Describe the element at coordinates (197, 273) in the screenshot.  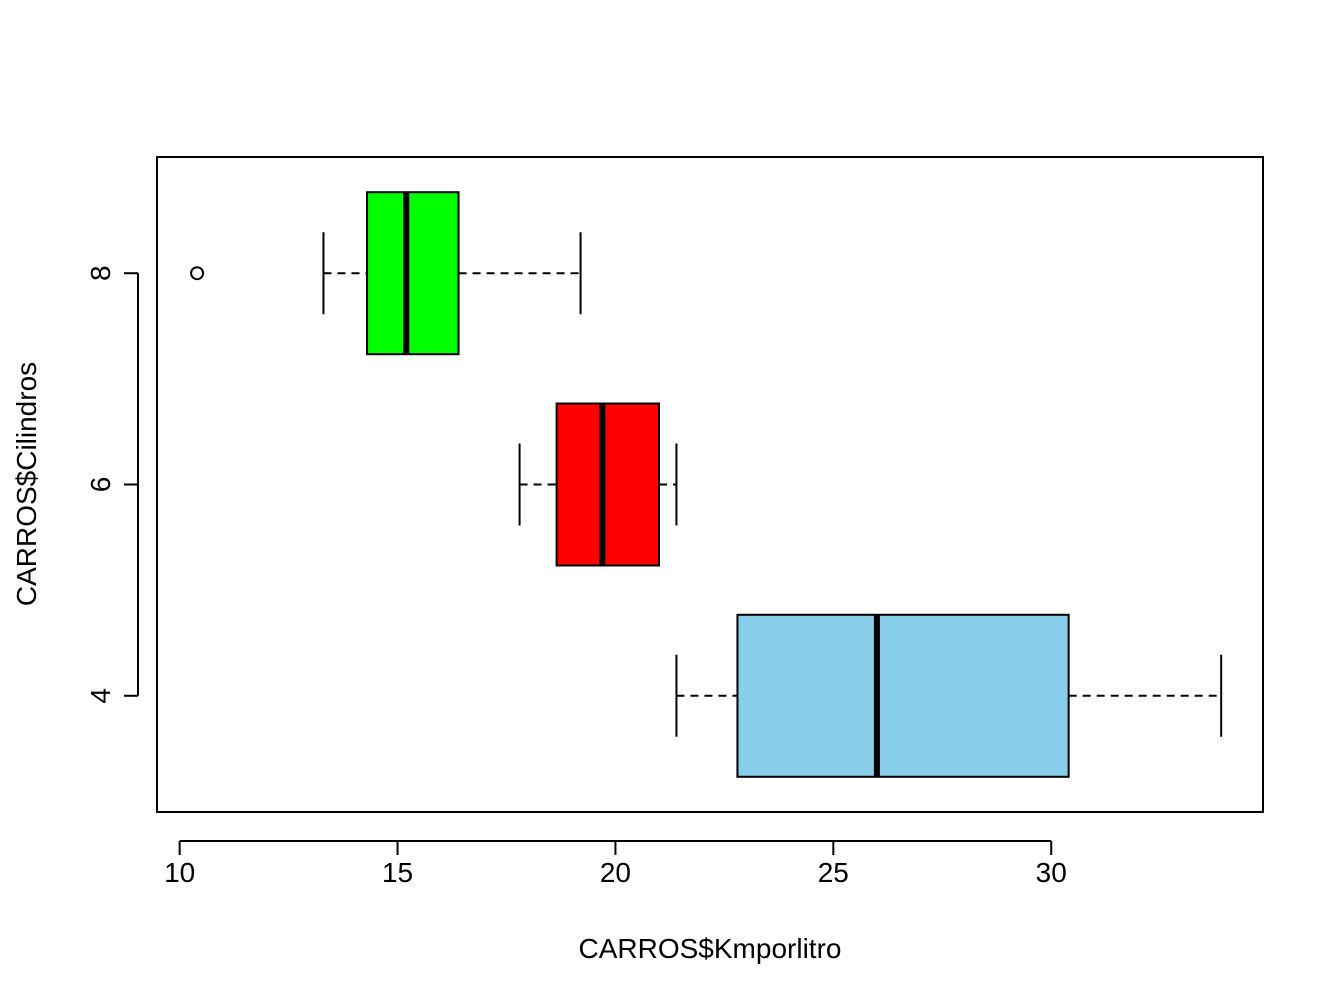
I see `outlier-point` at that location.